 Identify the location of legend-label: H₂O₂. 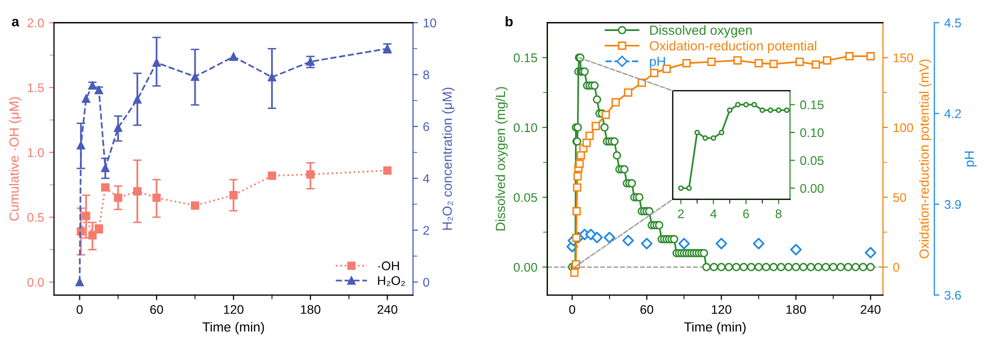
(391, 281).